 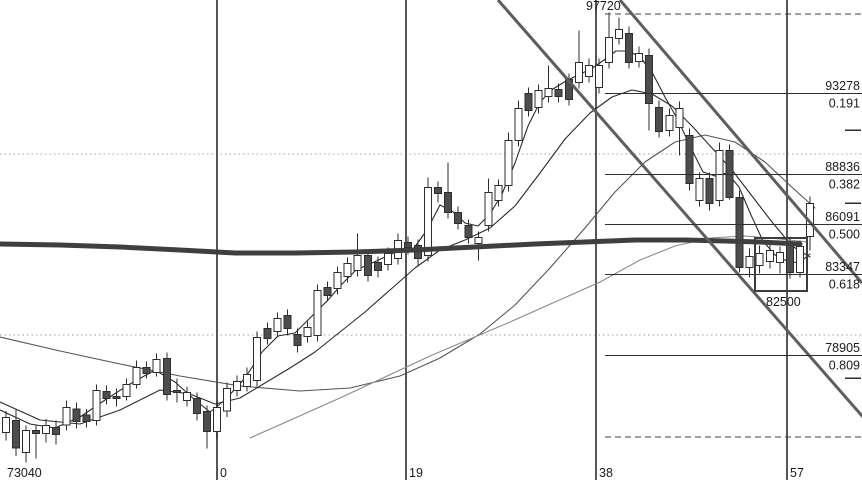 What do you see at coordinates (844, 365) in the screenshot?
I see `fib-ratio-label: 0.809` at bounding box center [844, 365].